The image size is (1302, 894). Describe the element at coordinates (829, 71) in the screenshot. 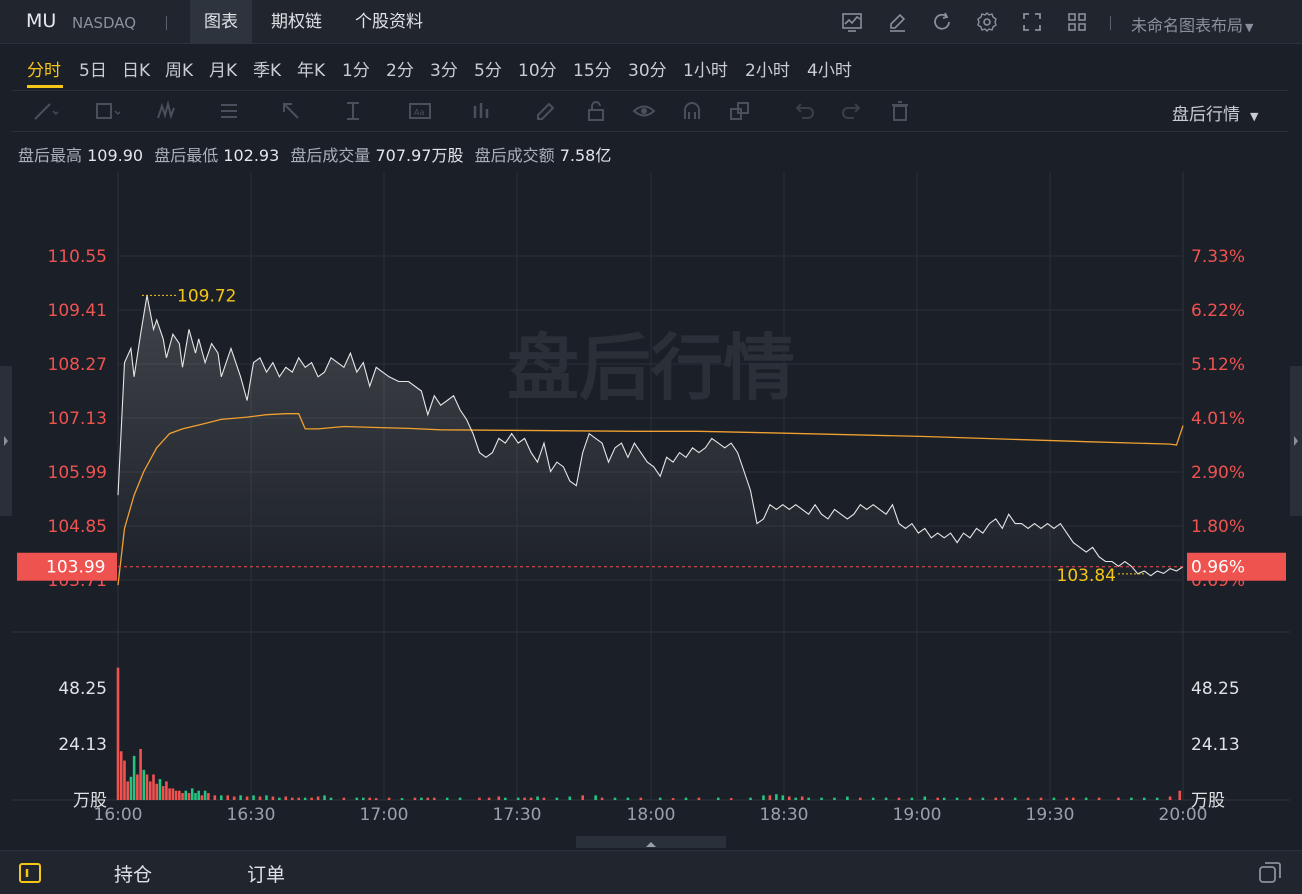

I see `period-item: 4小时` at that location.